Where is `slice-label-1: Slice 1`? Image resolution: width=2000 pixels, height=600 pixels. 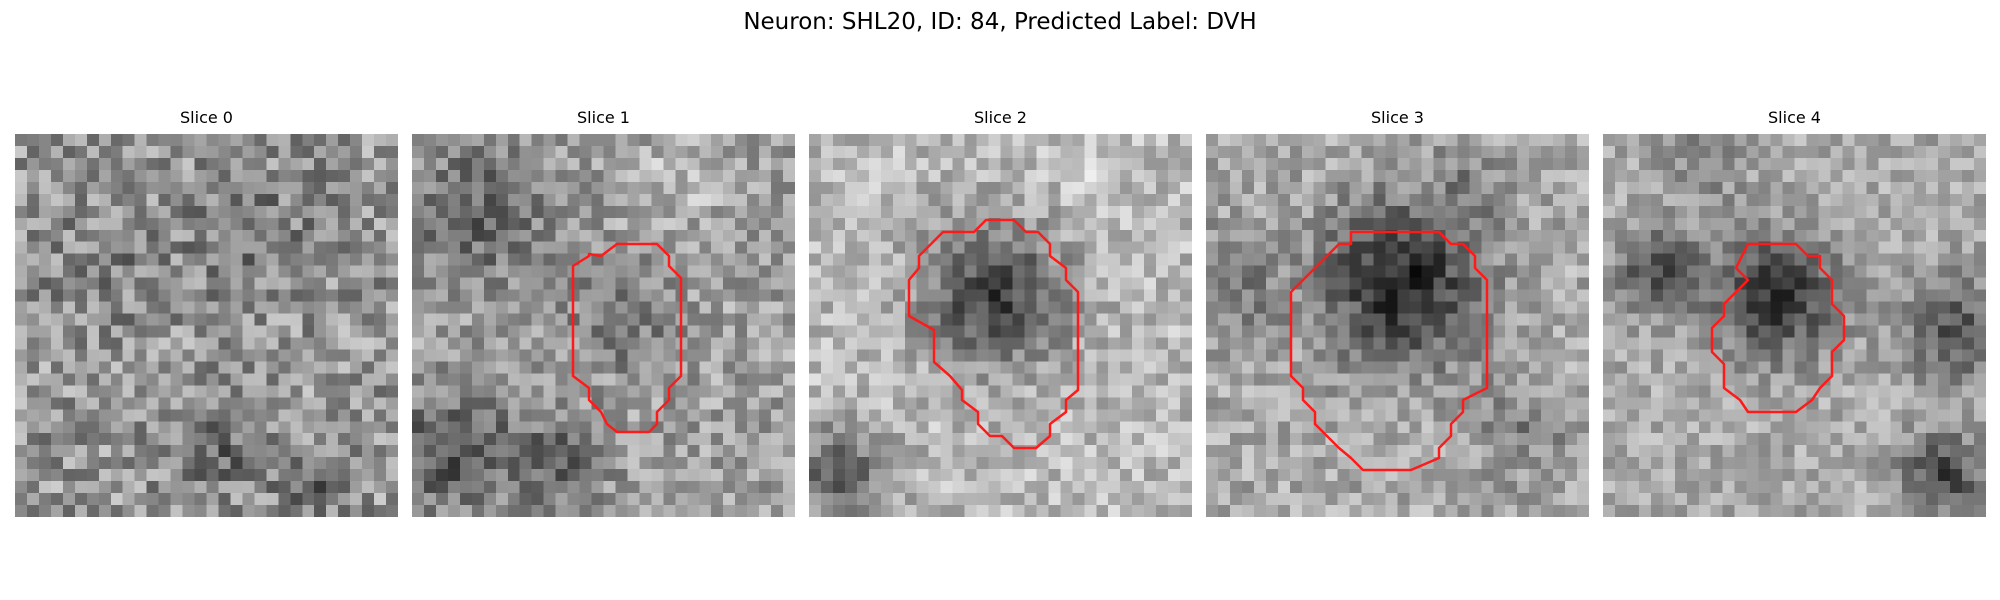
slice-label-1: Slice 1 is located at coordinates (603, 117).